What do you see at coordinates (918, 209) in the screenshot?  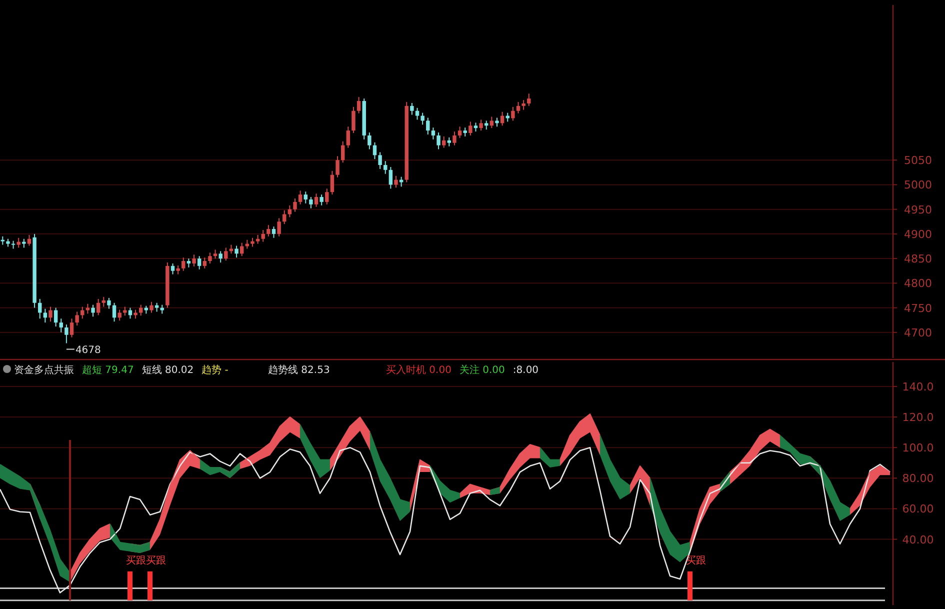 I see `y-tick-label: 4950` at bounding box center [918, 209].